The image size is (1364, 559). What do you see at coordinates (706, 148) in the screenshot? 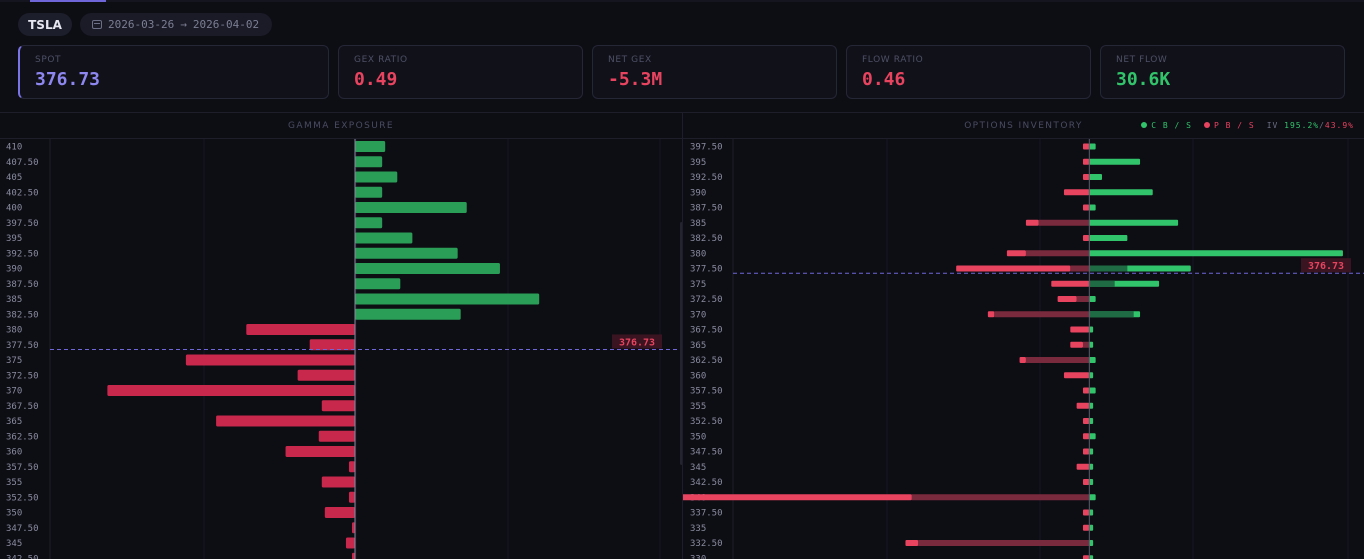
I see `strike-tick-label: 397.50` at bounding box center [706, 148].